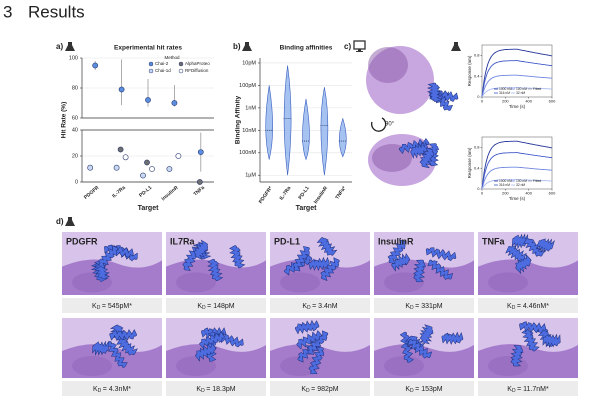 Image resolution: width=600 pixels, height=400 pixels. What do you see at coordinates (429, 306) in the screenshot?
I see `kd-value: = 331pM` at bounding box center [429, 306].